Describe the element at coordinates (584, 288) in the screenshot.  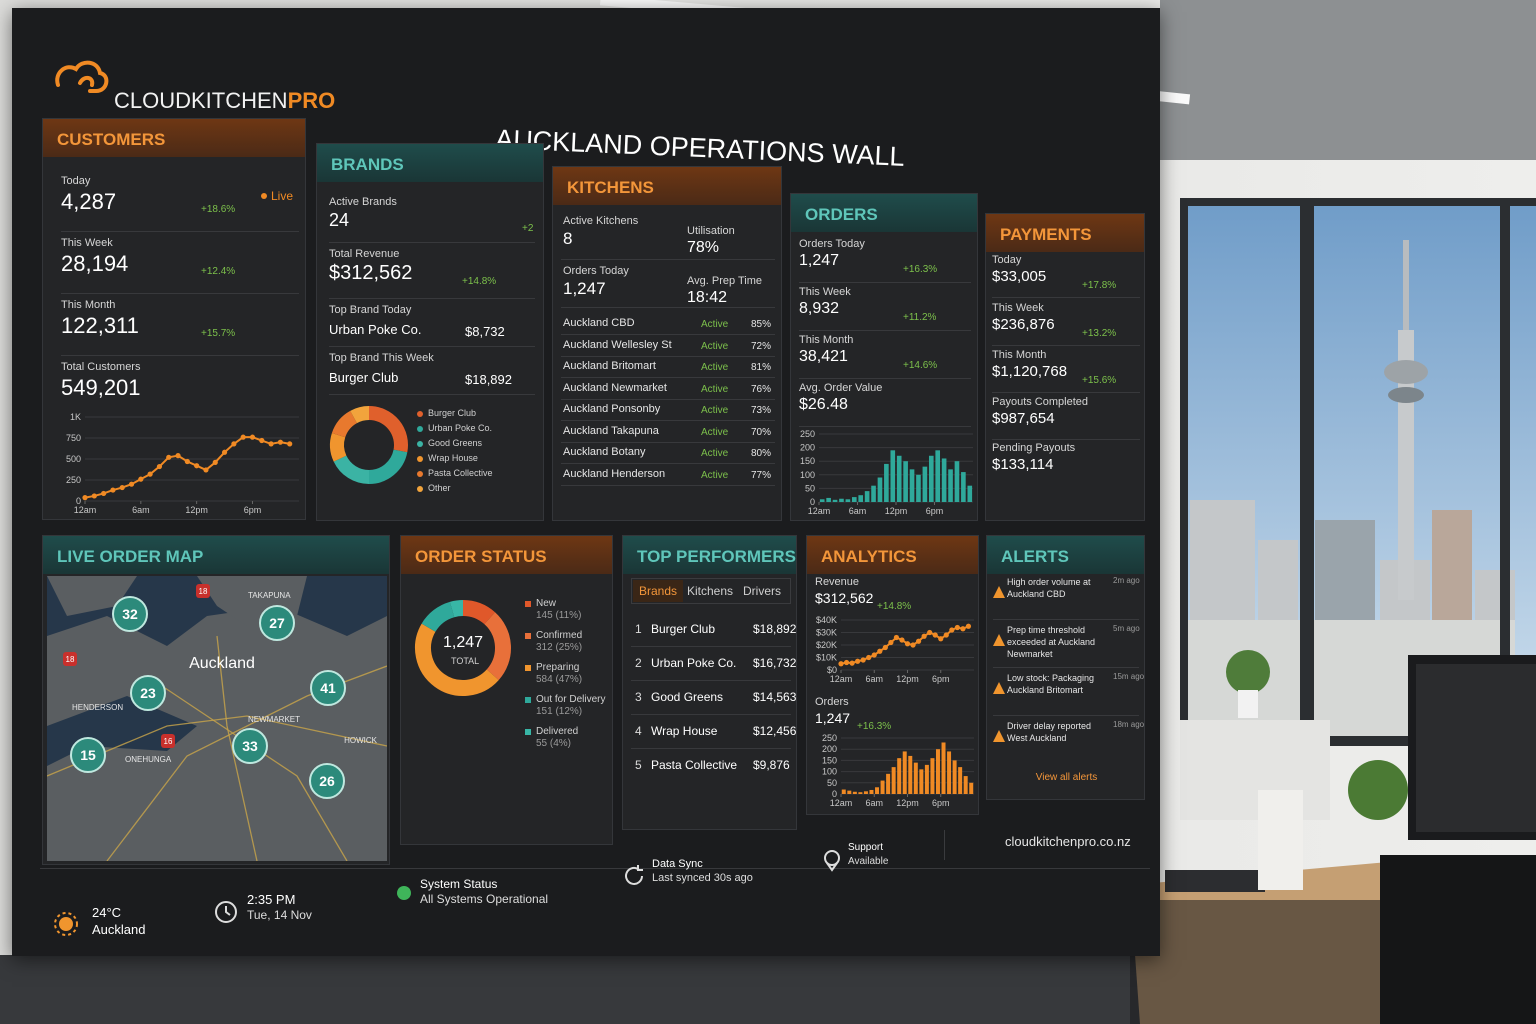
I see `stat-value: 1,247` at that location.